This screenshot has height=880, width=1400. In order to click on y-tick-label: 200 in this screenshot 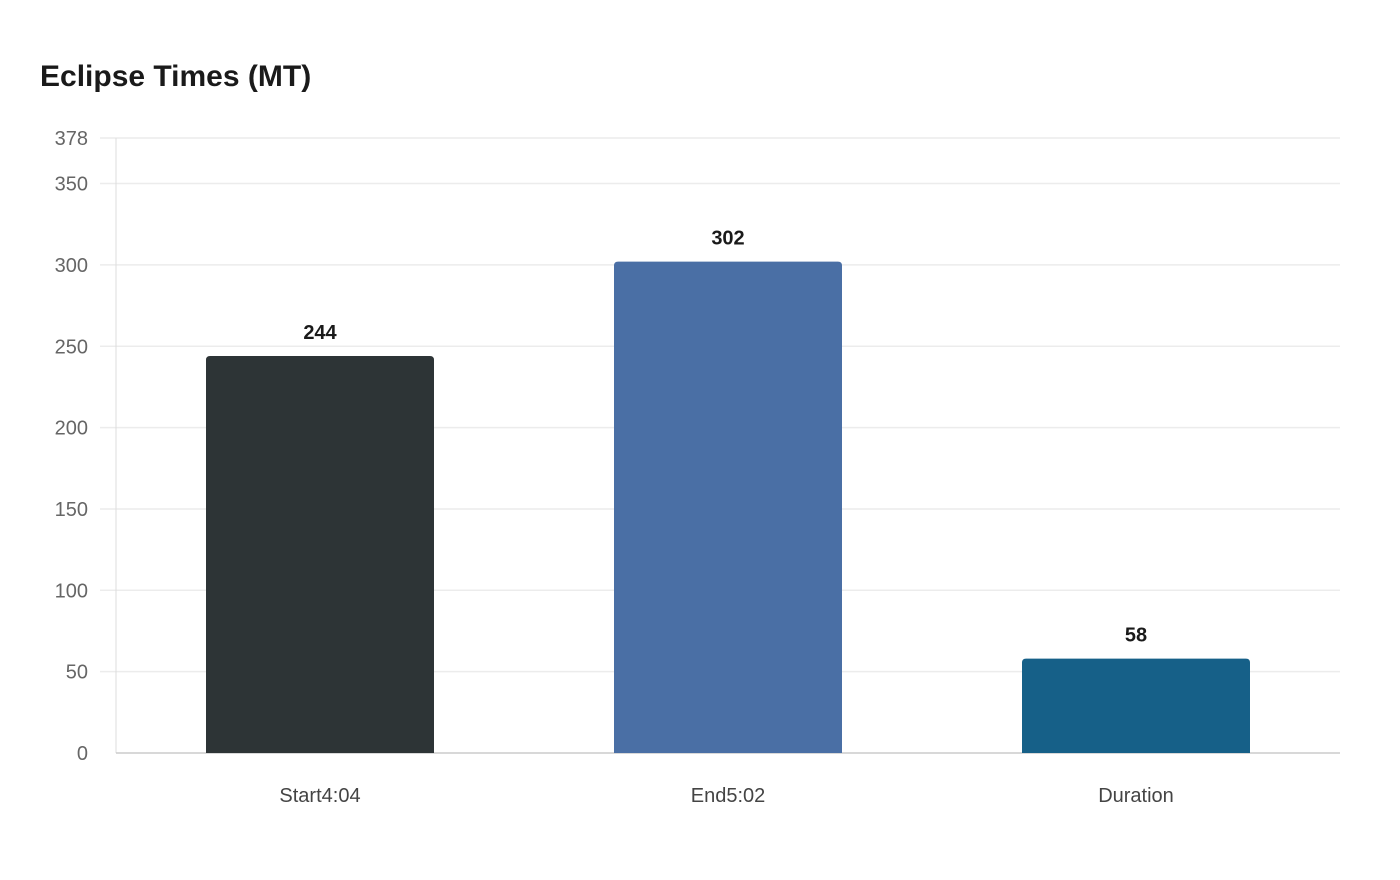, I will do `click(71, 429)`.